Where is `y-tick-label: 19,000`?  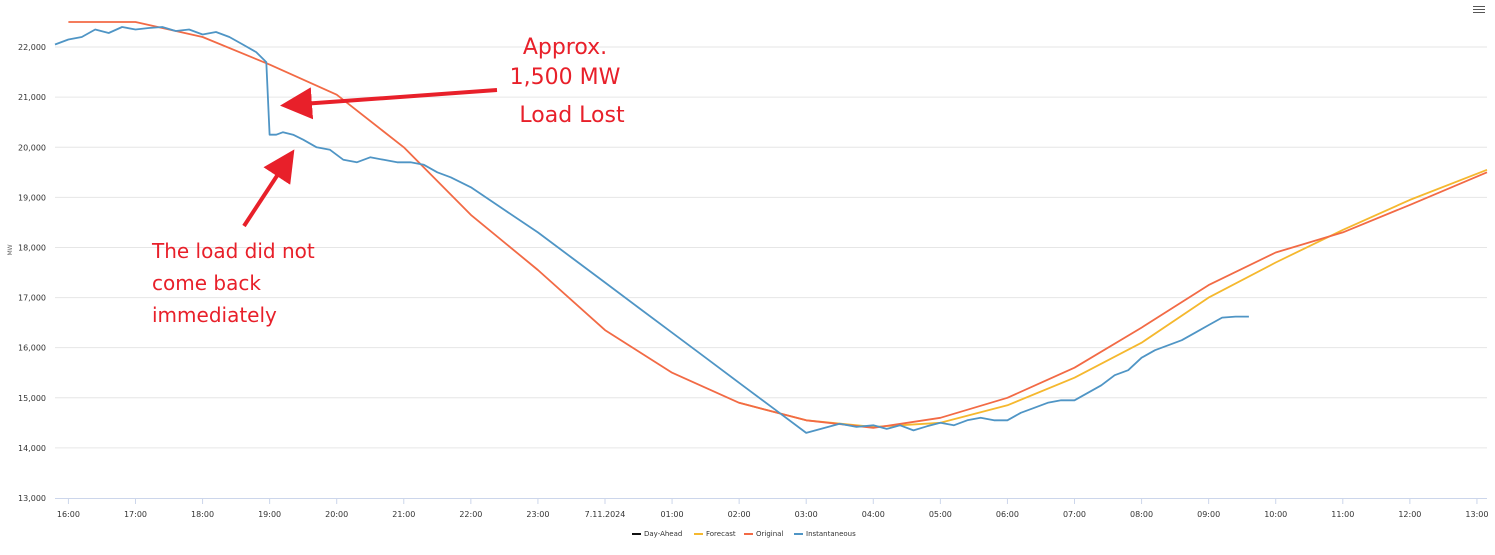
y-tick-label: 19,000 is located at coordinates (32, 197).